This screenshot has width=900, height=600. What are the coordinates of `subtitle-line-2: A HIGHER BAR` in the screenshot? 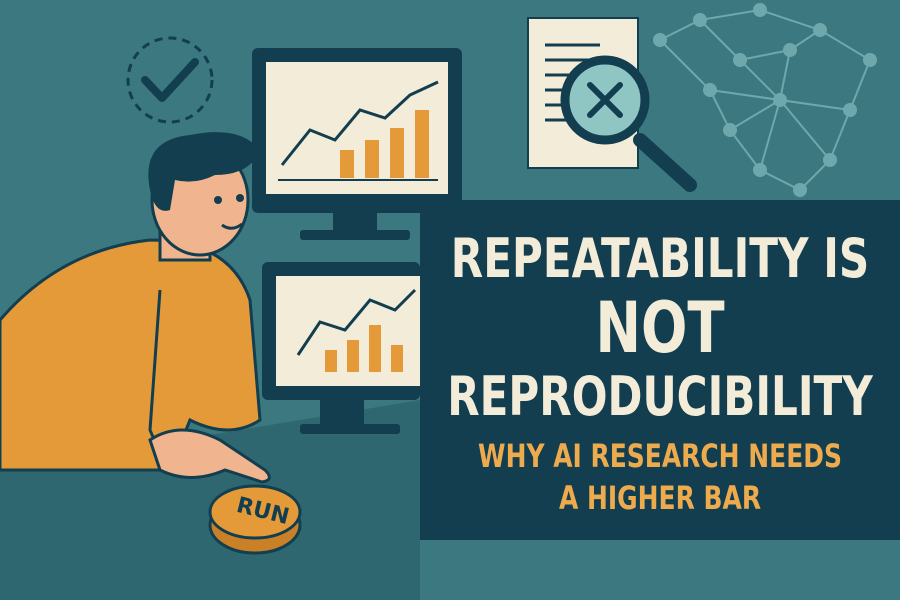 It's located at (660, 498).